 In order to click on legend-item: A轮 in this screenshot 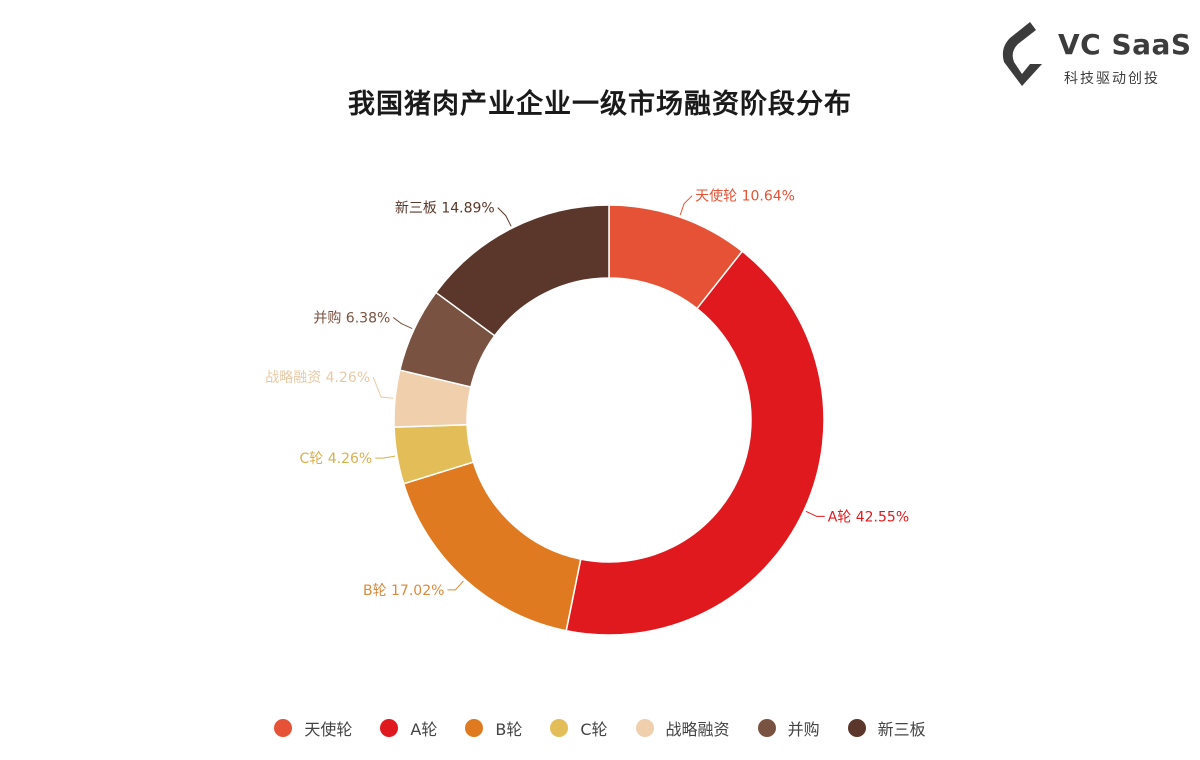, I will do `click(408, 728)`.